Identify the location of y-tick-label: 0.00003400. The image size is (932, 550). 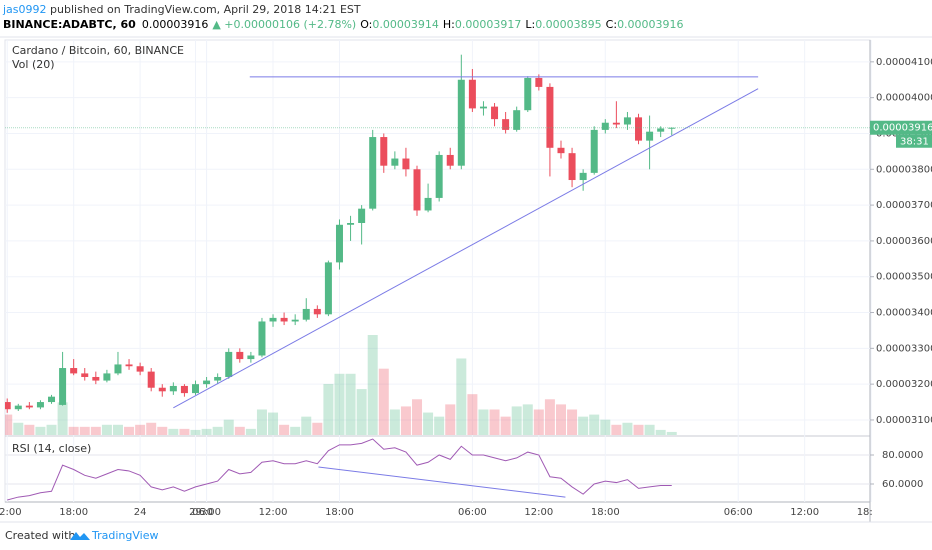
(904, 313).